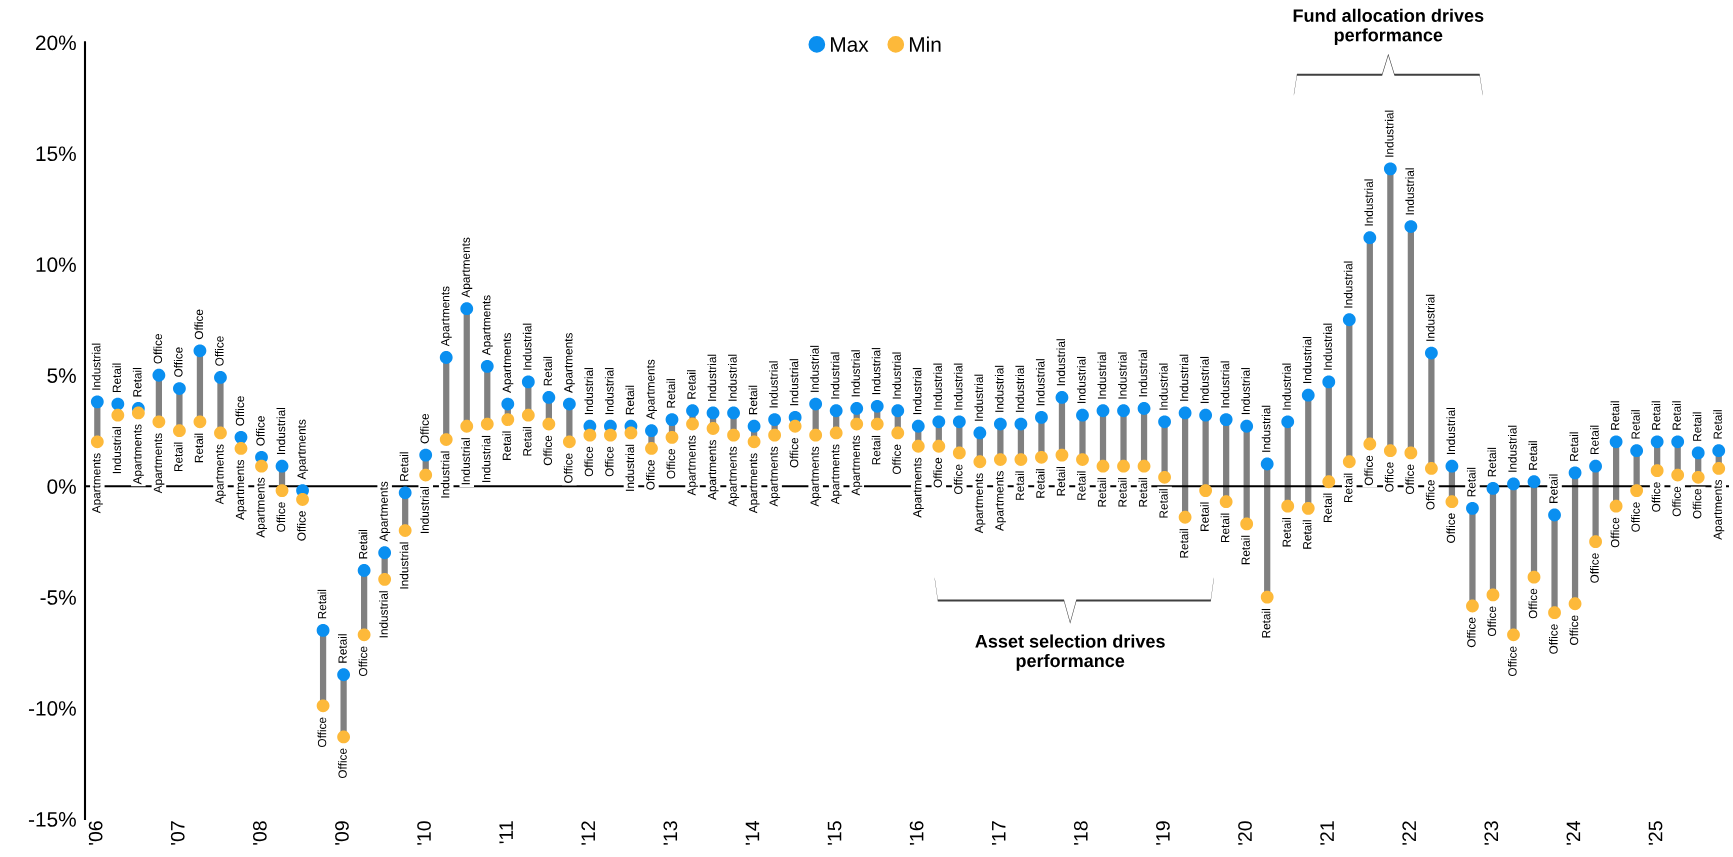 This screenshot has width=1733, height=857. What do you see at coordinates (52, 819) in the screenshot?
I see `y-tick-label: -15%` at bounding box center [52, 819].